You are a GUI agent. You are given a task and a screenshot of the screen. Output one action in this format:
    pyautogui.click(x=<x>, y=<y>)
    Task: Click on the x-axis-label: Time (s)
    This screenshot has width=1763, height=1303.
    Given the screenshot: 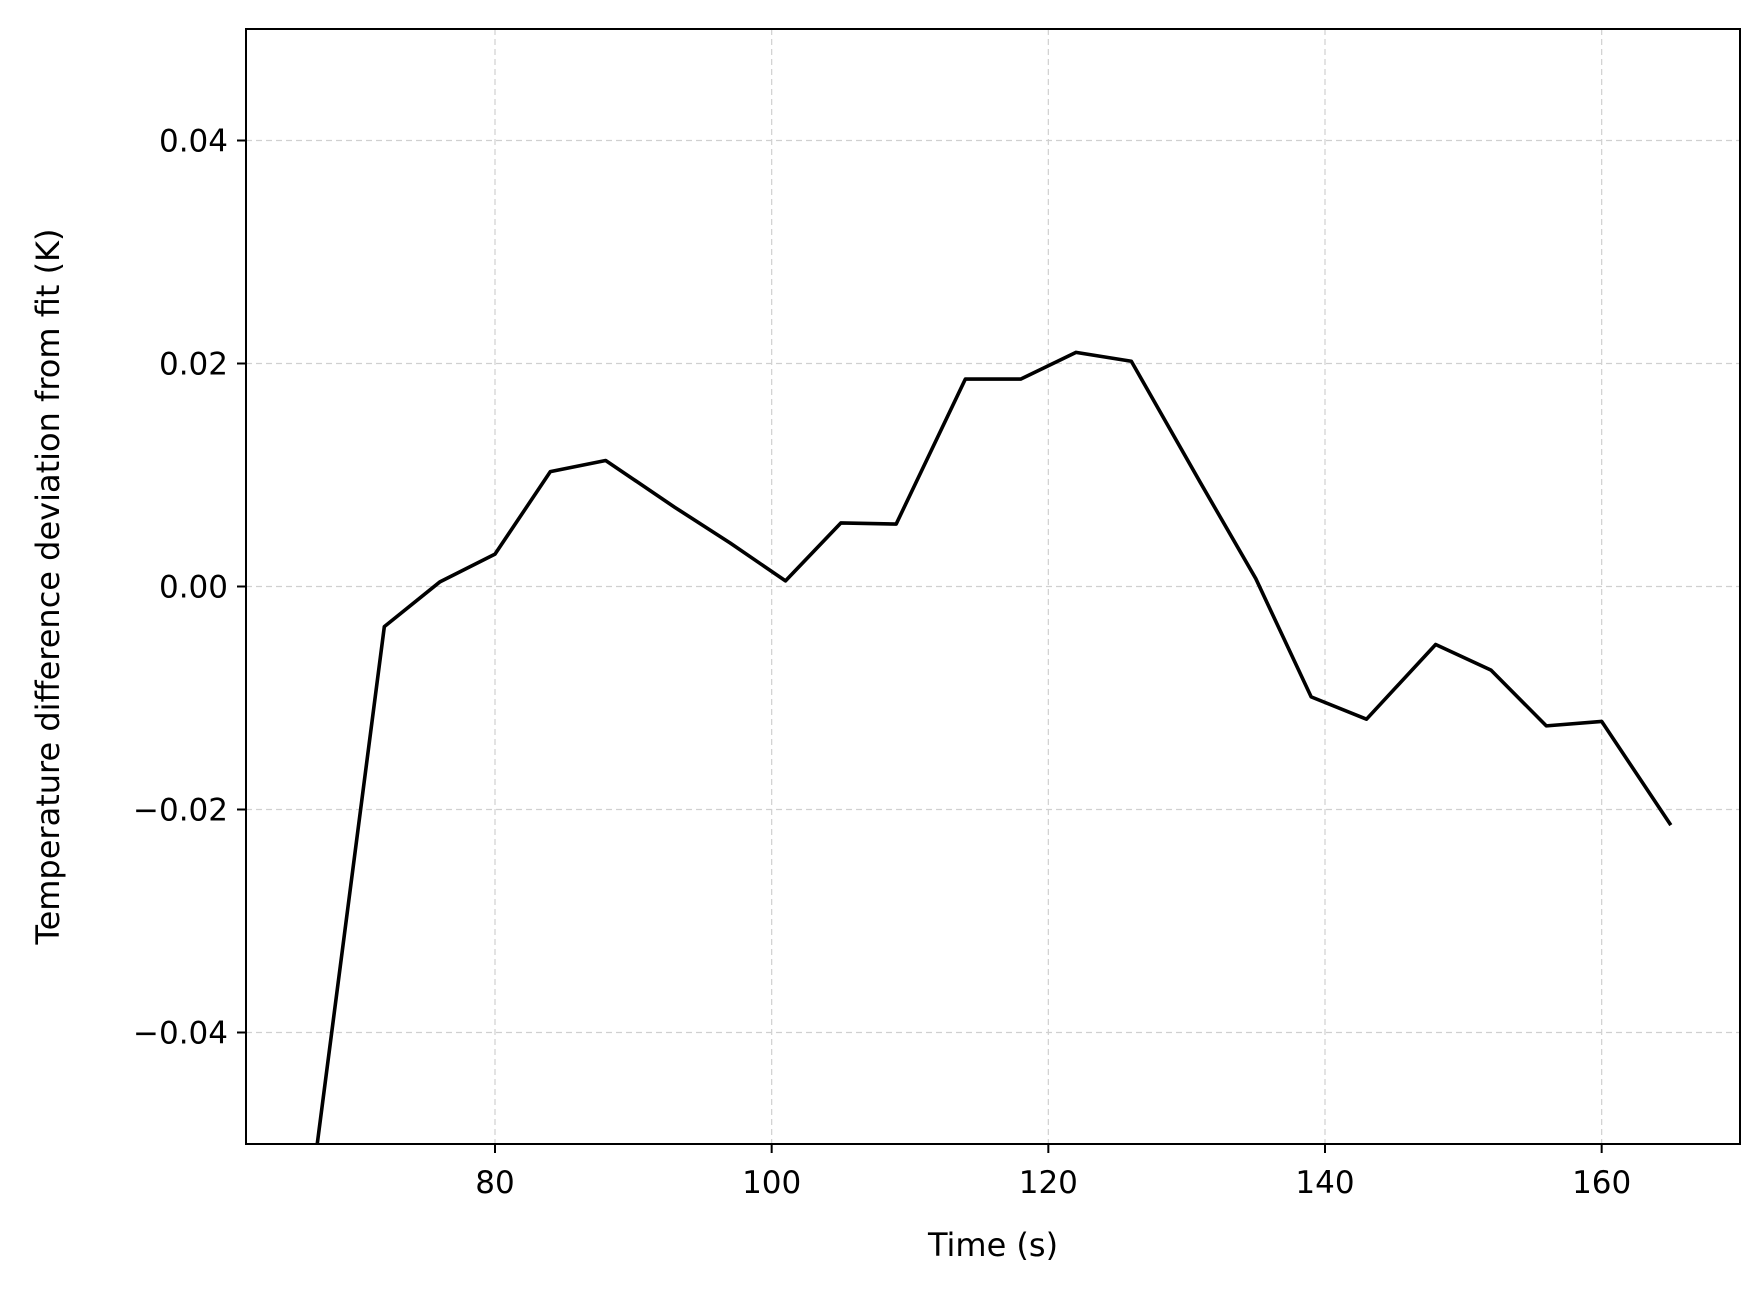 What is the action you would take?
    pyautogui.click(x=992, y=1245)
    